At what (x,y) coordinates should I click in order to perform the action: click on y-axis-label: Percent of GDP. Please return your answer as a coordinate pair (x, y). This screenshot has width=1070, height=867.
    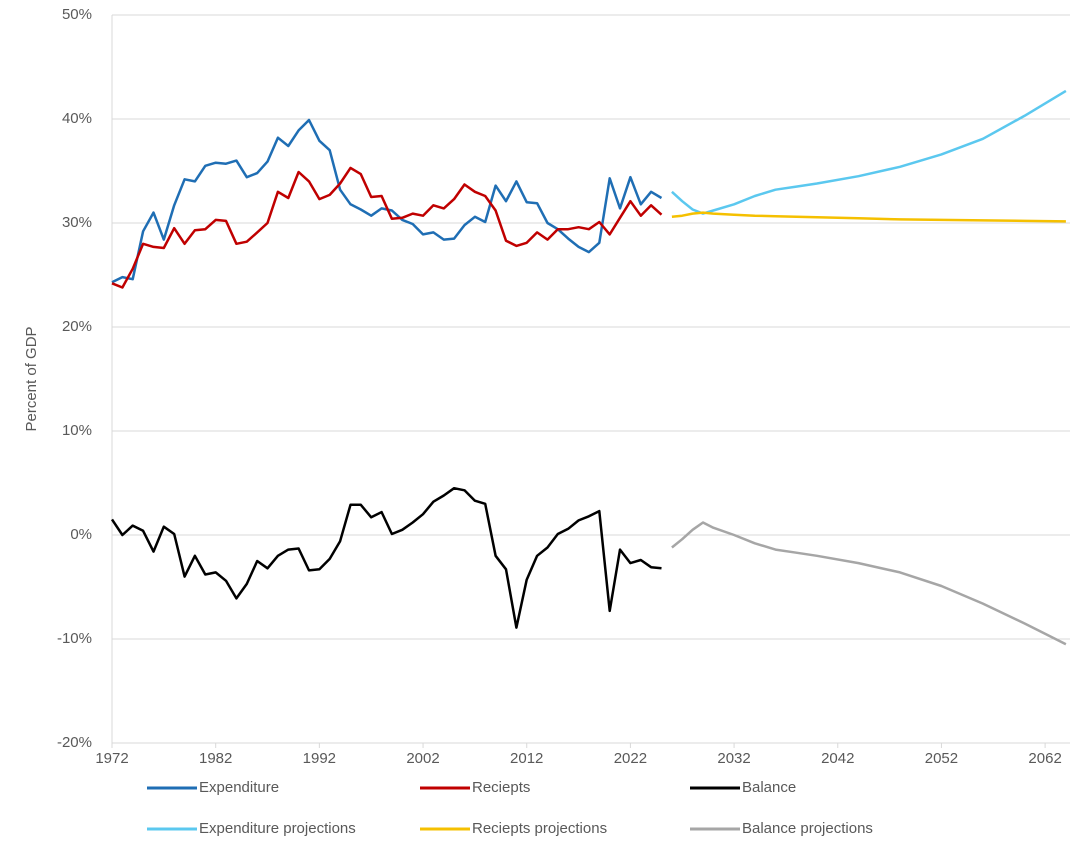
    Looking at the image, I should click on (31, 378).